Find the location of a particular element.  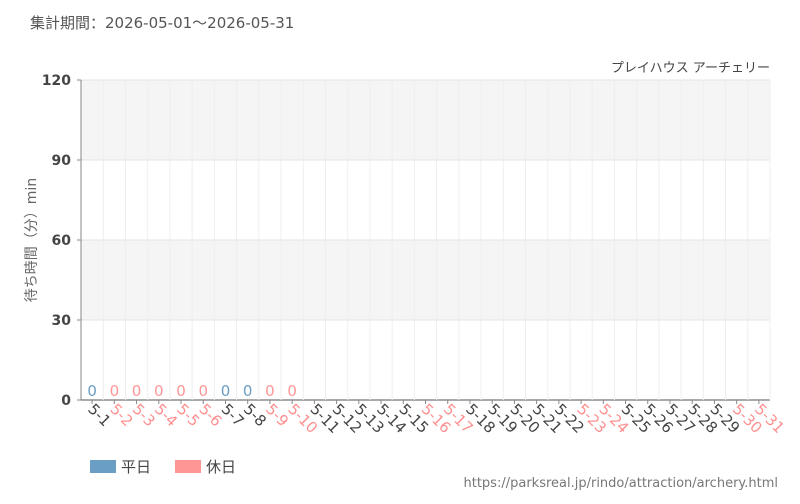

y-tick-label: 120 is located at coordinates (56, 81).